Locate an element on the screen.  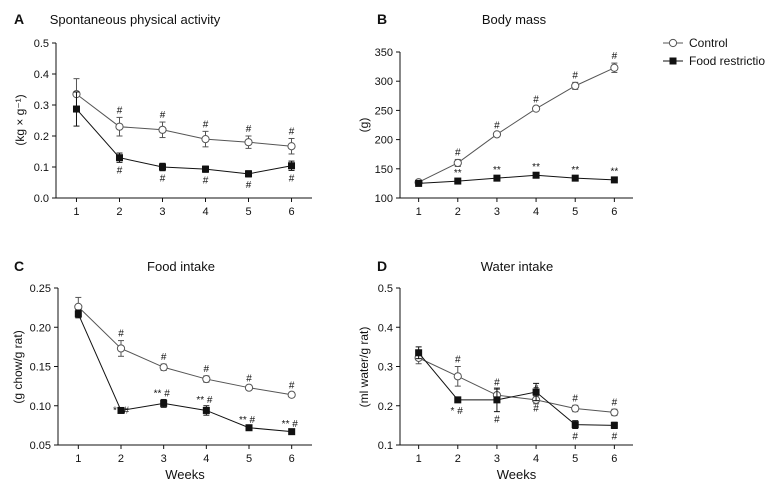
y-tick-label: 0.10 is located at coordinates (40, 407).